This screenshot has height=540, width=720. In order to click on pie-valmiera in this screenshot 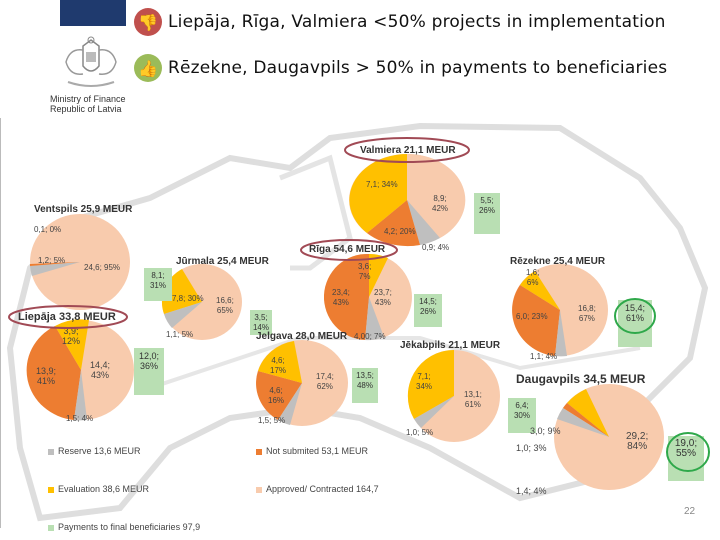, I will do `click(407, 200)`.